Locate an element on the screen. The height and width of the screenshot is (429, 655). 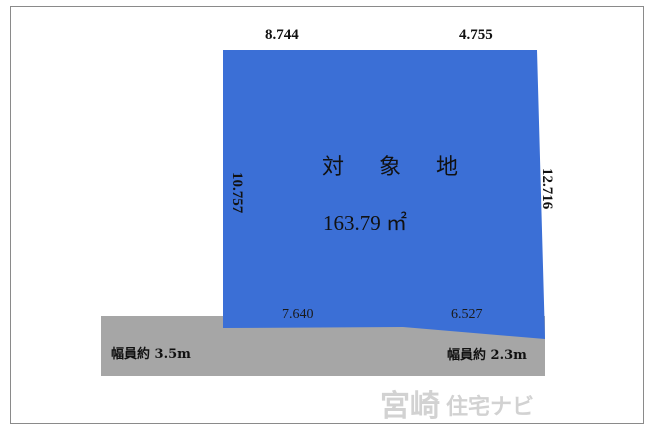
right-dimension: 12.716 is located at coordinates (547, 189).